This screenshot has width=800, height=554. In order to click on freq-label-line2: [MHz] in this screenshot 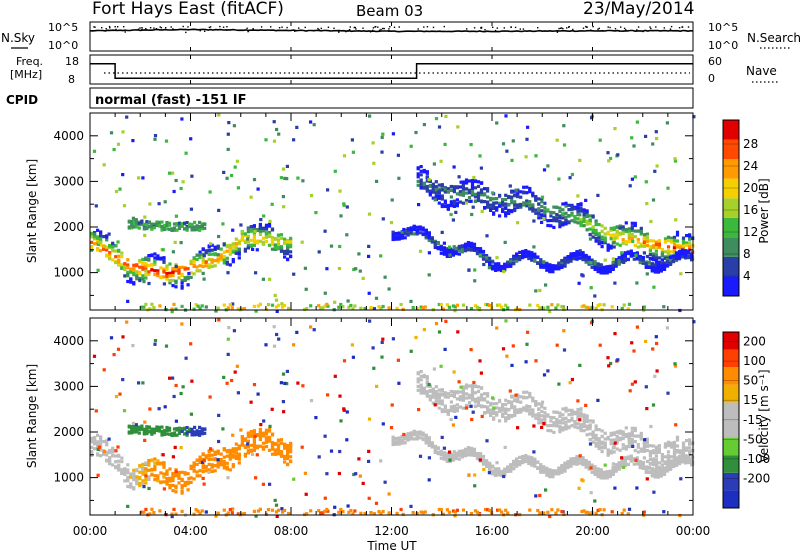, I will do `click(26, 74)`.